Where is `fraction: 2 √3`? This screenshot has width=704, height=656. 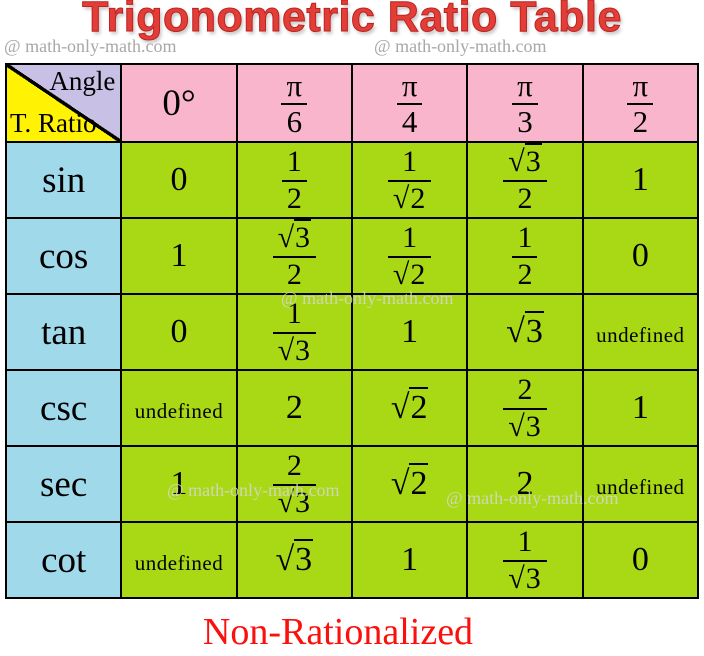
fraction: 2 √3 is located at coordinates (294, 484).